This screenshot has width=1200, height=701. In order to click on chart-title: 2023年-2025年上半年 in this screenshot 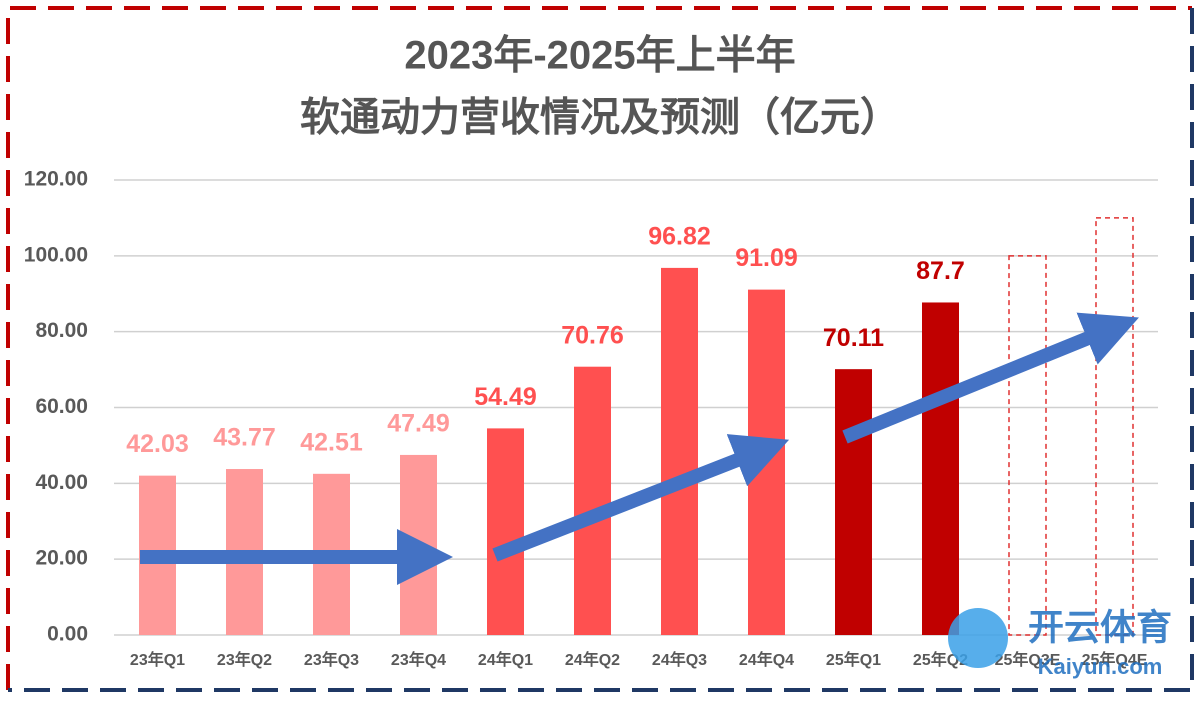, I will do `click(599, 56)`.